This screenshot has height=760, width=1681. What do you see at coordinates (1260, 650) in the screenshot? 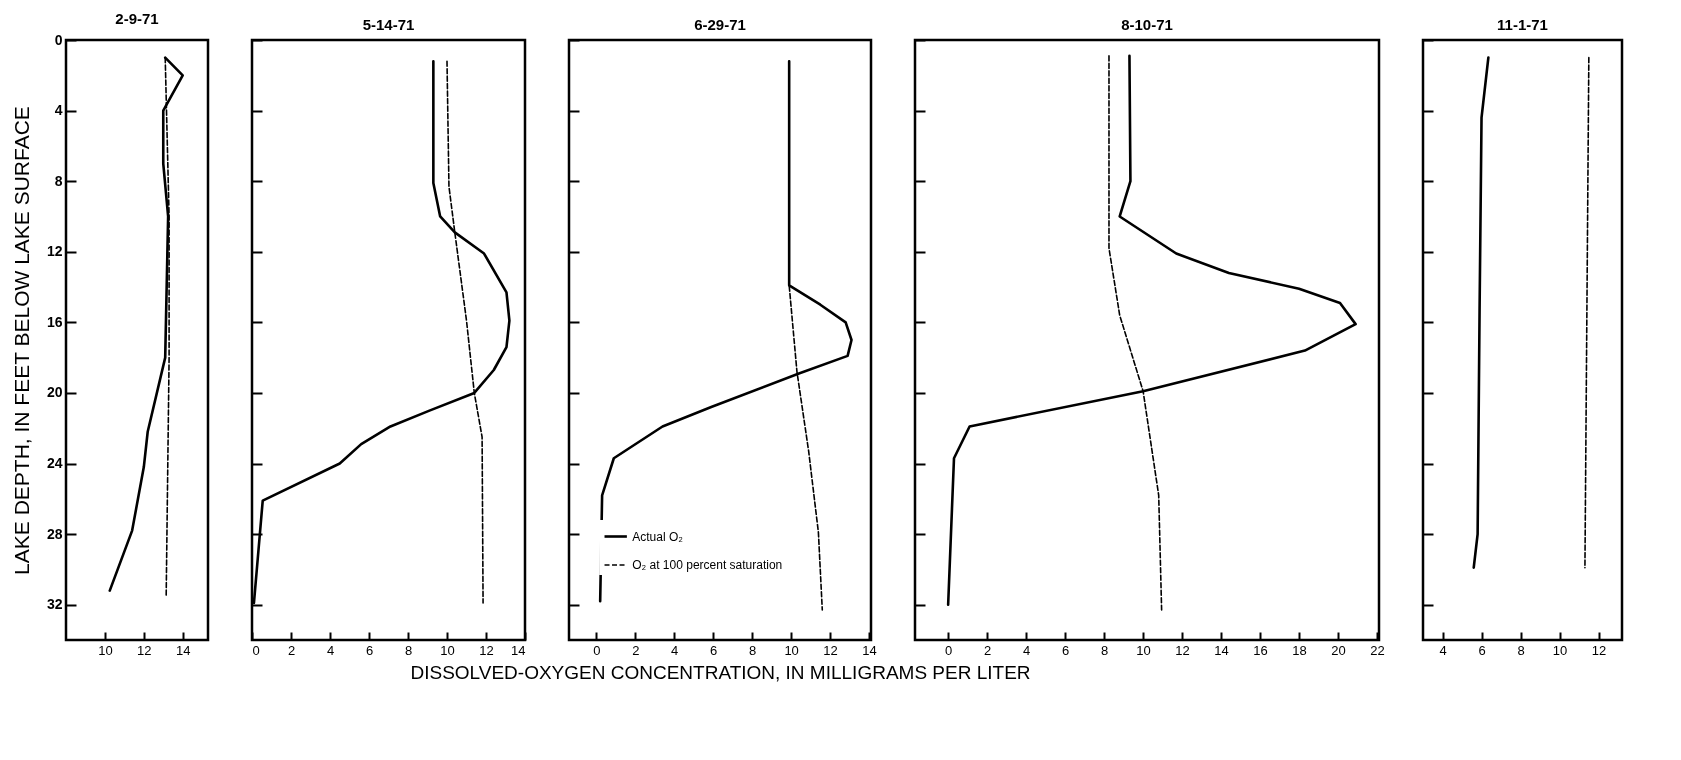
I see `x-tick-label: 16` at bounding box center [1260, 650].